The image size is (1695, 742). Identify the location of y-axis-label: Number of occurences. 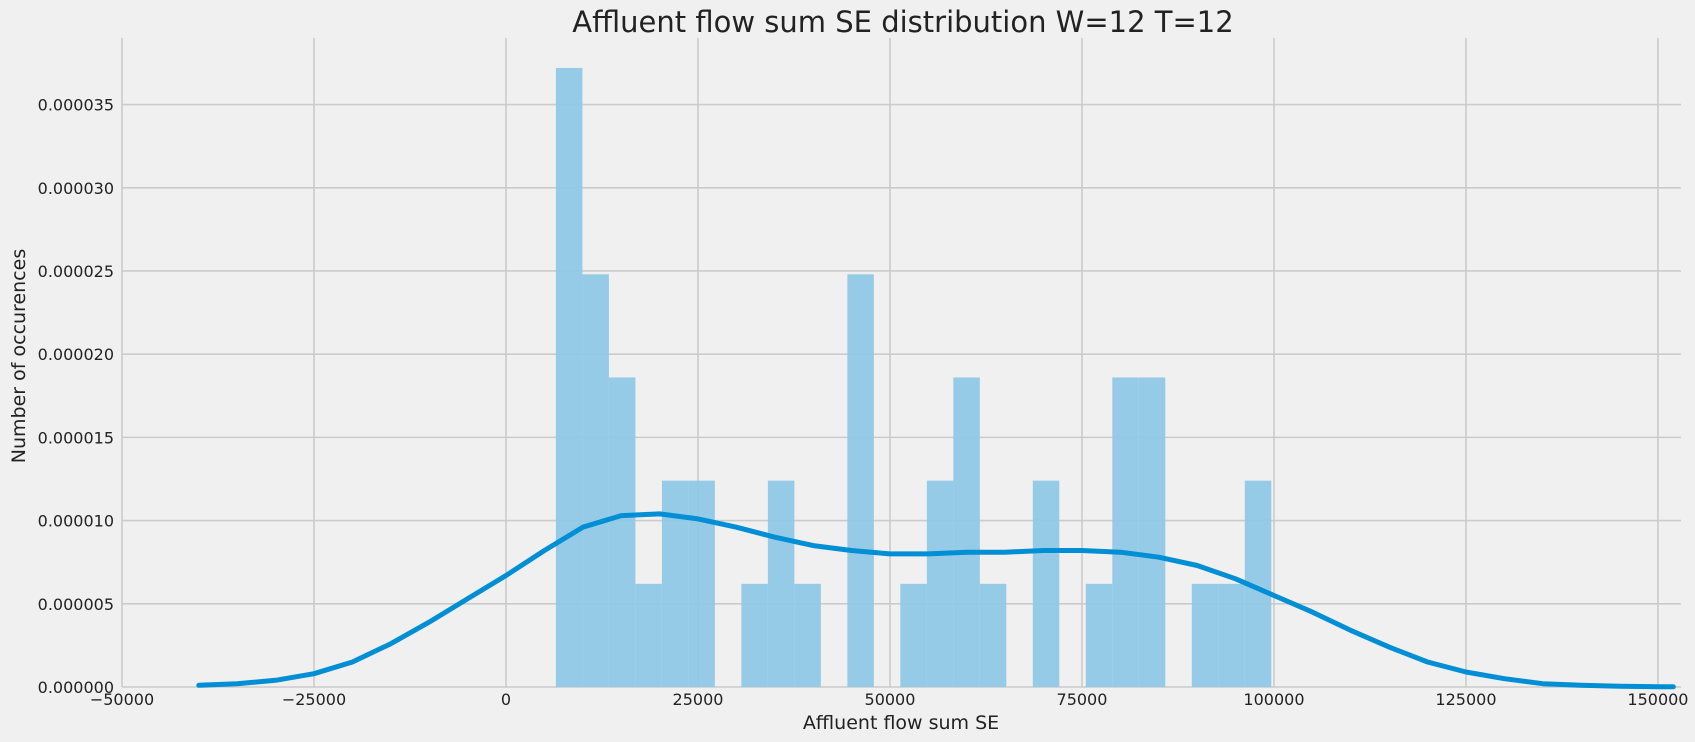
(19, 356).